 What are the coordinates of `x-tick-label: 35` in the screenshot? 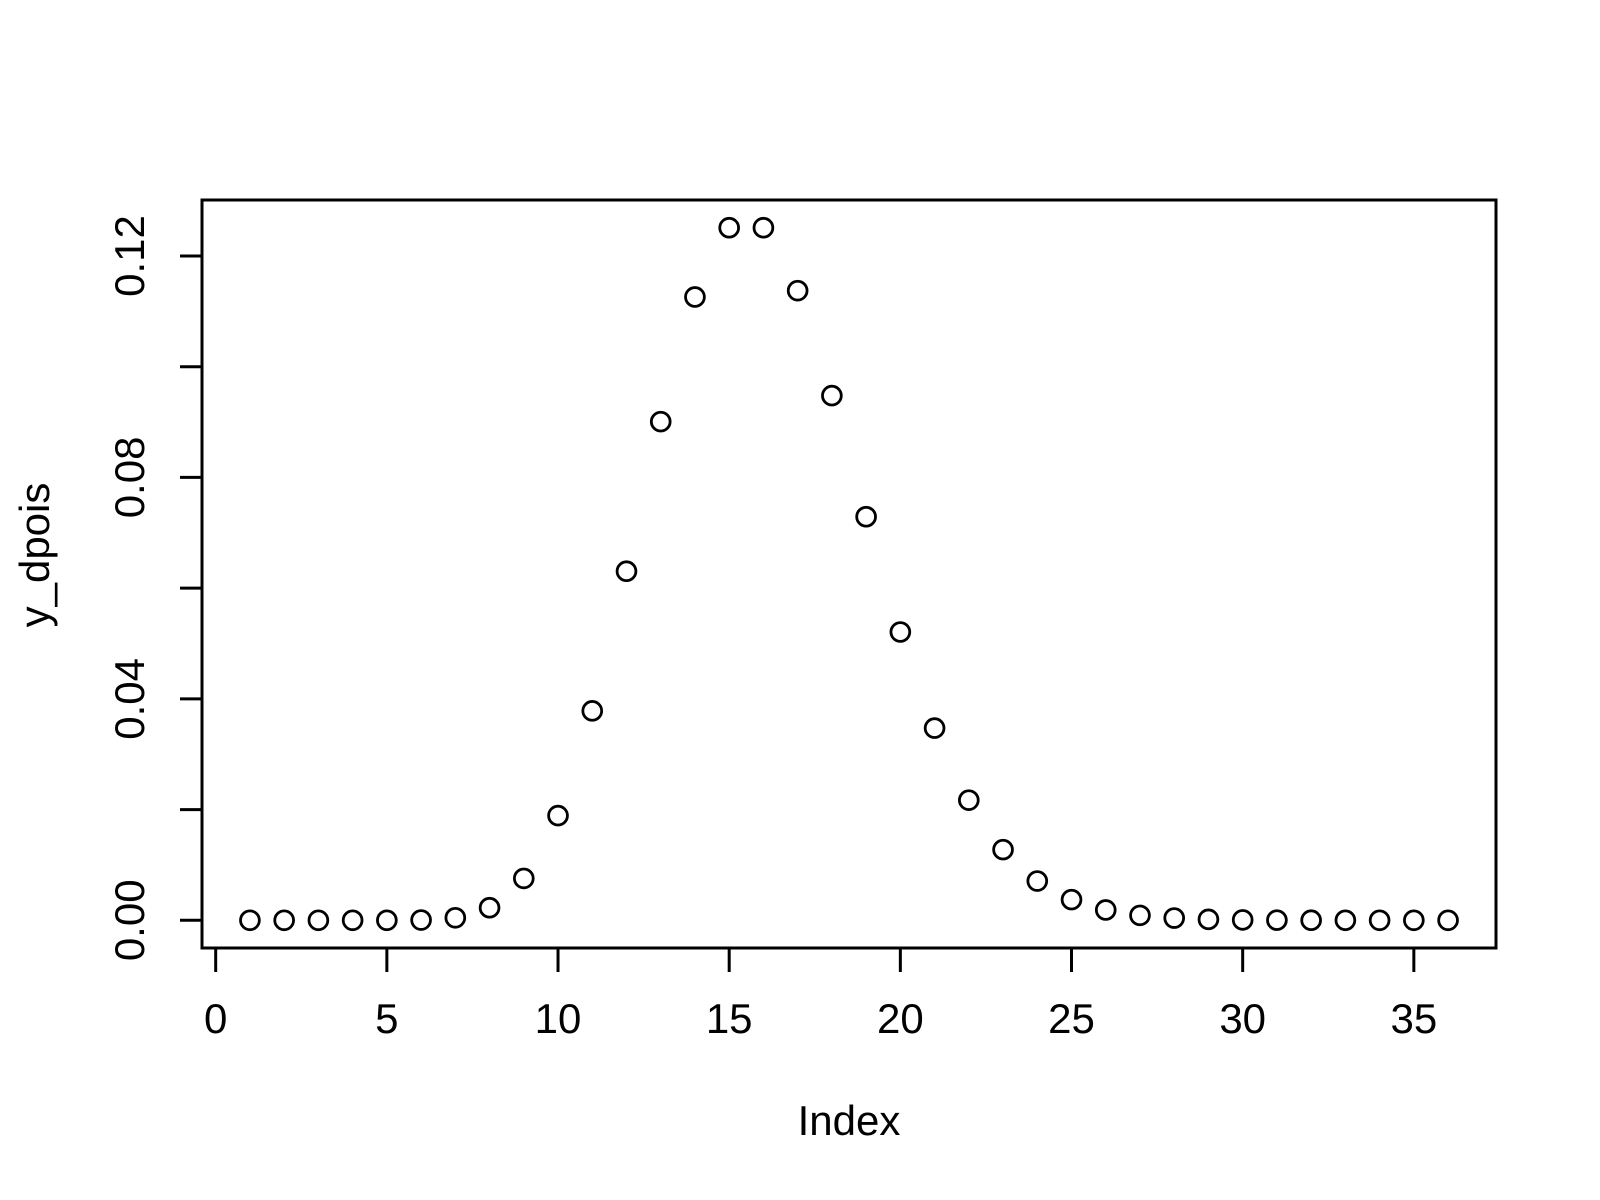 It's located at (1413, 1018).